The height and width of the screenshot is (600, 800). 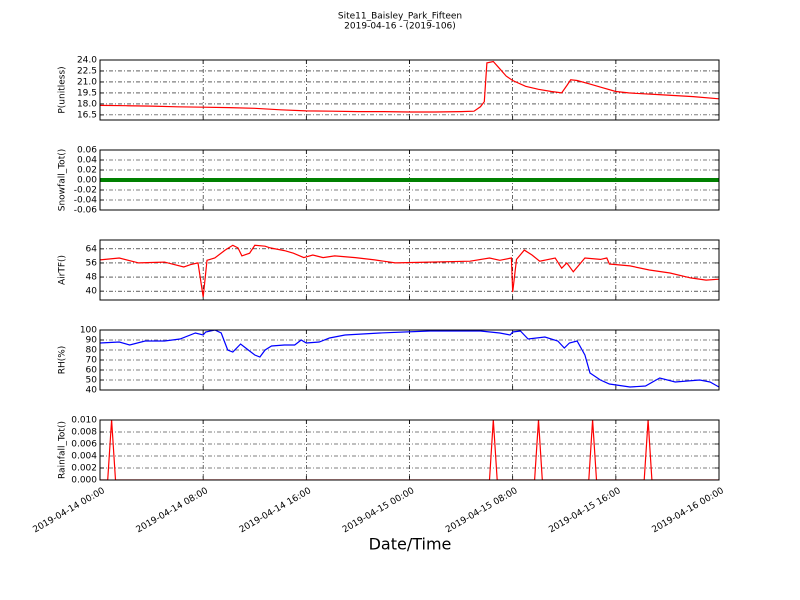 What do you see at coordinates (584, 510) in the screenshot?
I see `x-tick-label: 2019-04-15 16:00` at bounding box center [584, 510].